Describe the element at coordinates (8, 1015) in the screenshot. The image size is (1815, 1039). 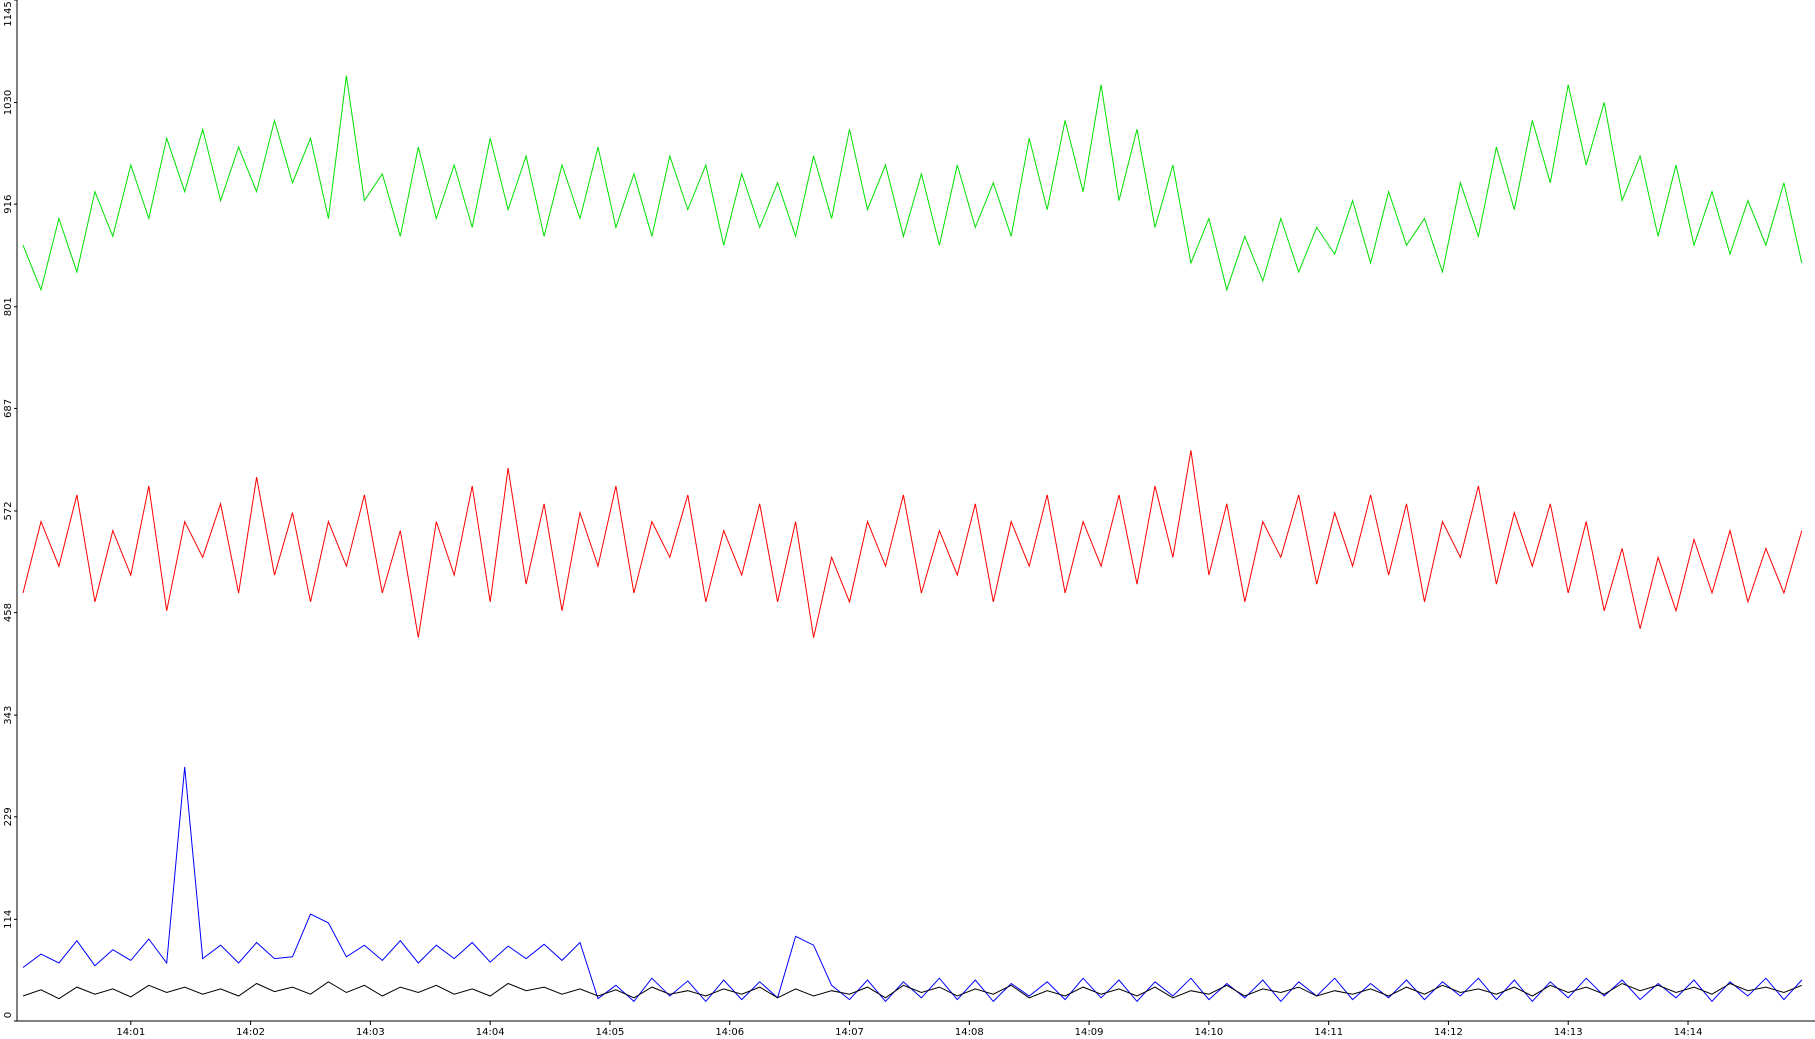
I see `y-tick-label: 0` at that location.